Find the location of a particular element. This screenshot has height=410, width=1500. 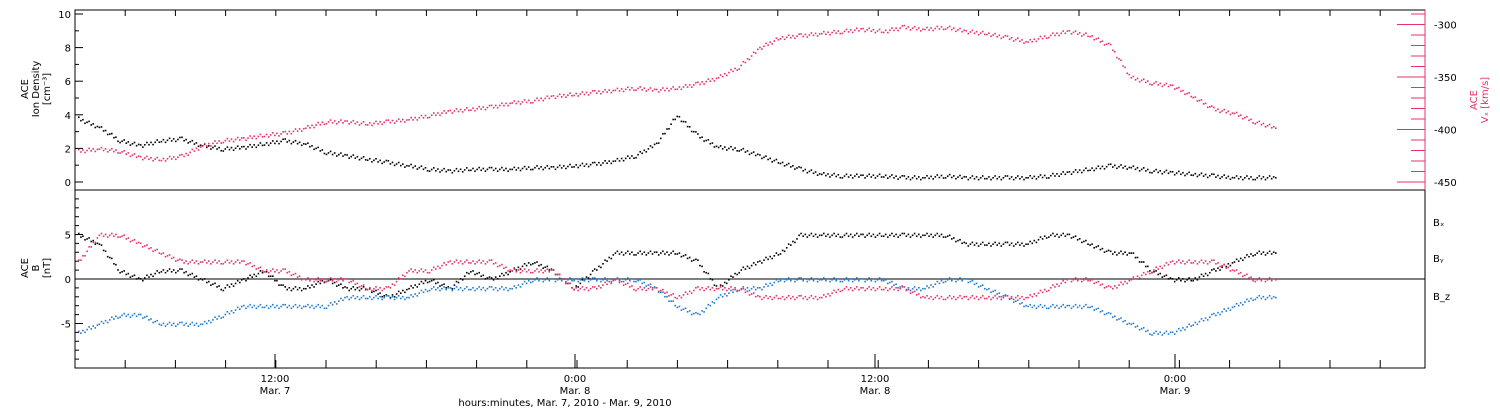

legend-bz: B_z is located at coordinates (1441, 297).